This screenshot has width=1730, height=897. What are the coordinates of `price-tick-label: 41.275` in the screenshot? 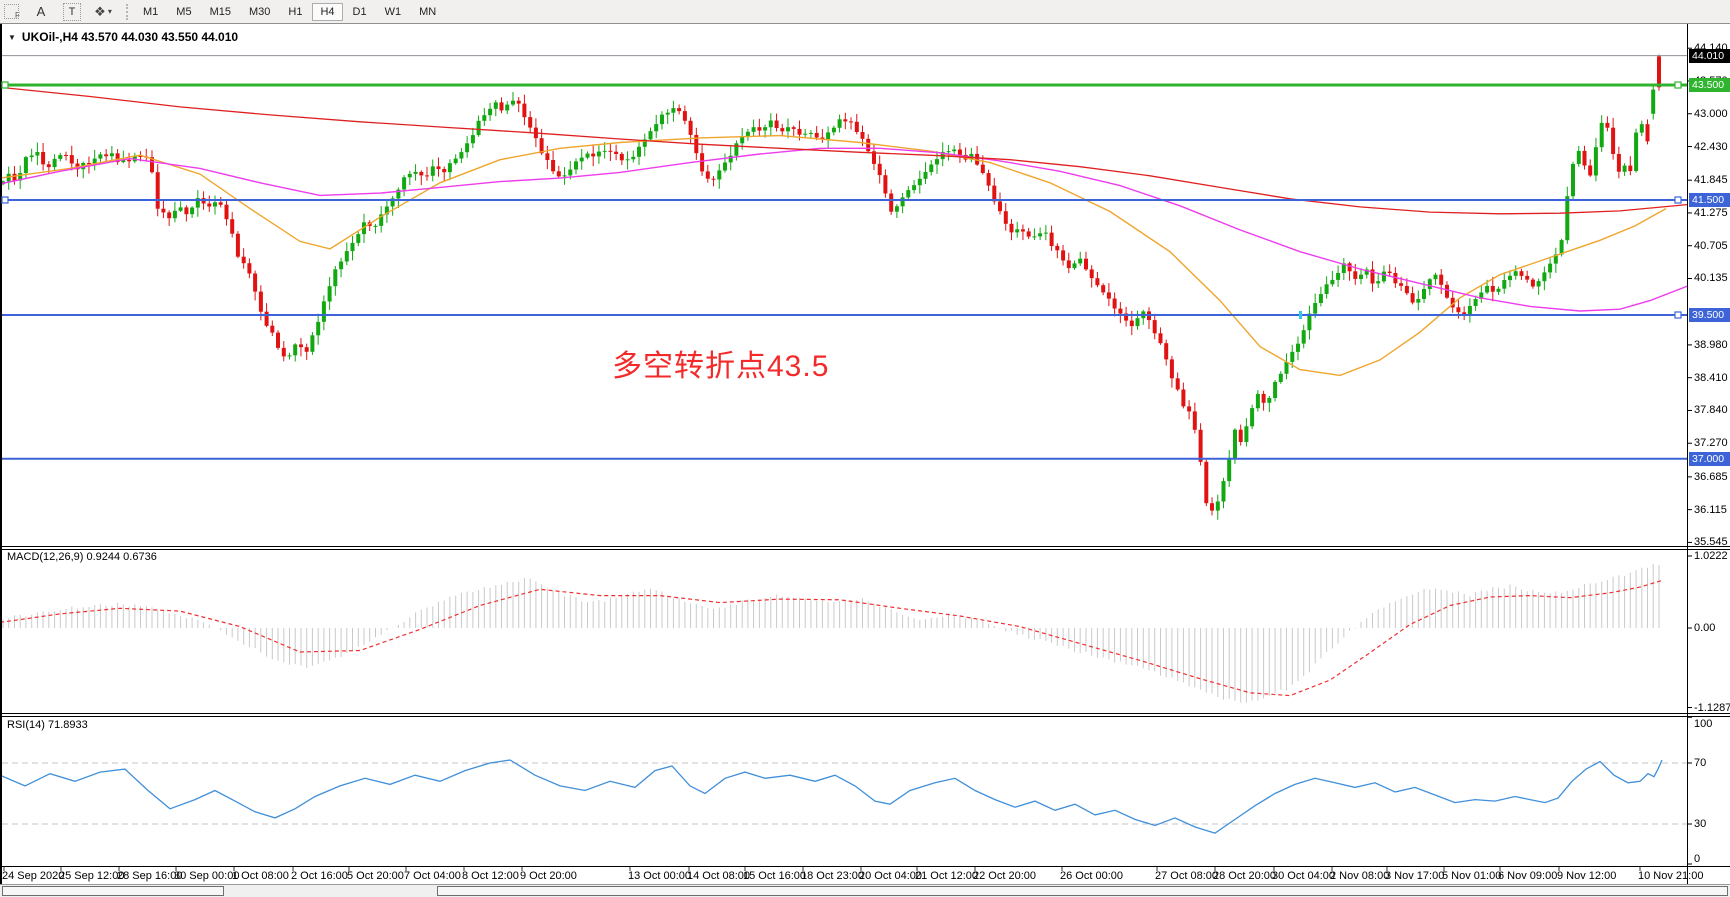 It's located at (1711, 212).